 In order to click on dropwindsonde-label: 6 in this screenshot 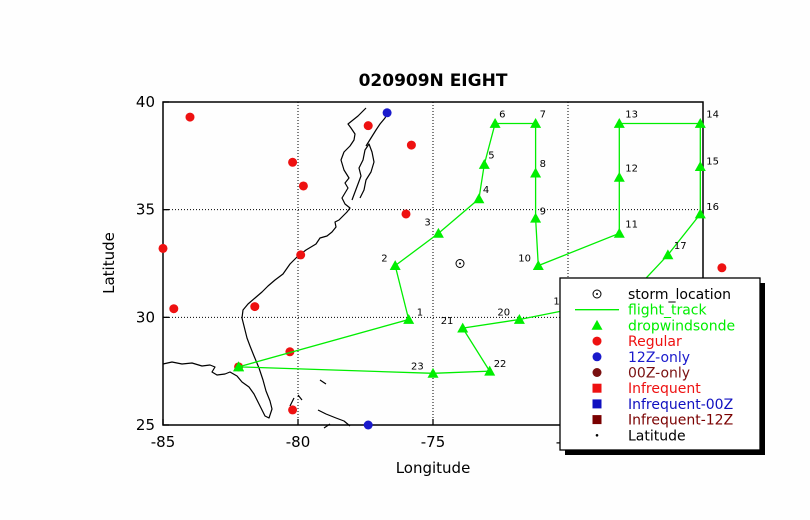, I will do `click(502, 115)`.